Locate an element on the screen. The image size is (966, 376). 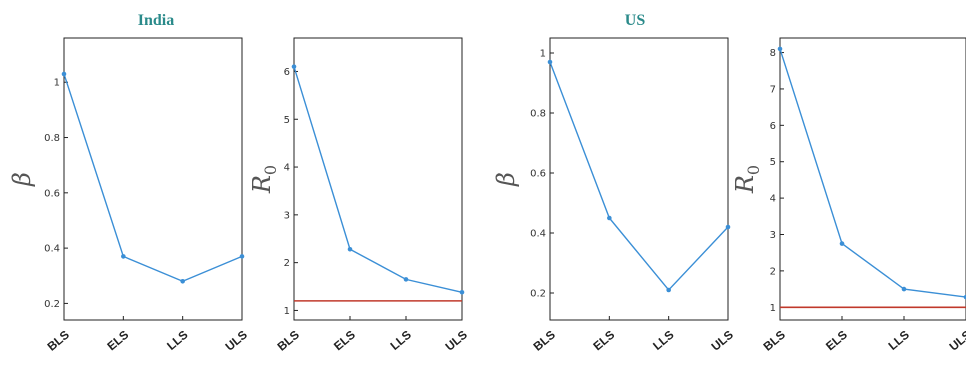
group-title-india: India is located at coordinates (156, 20).